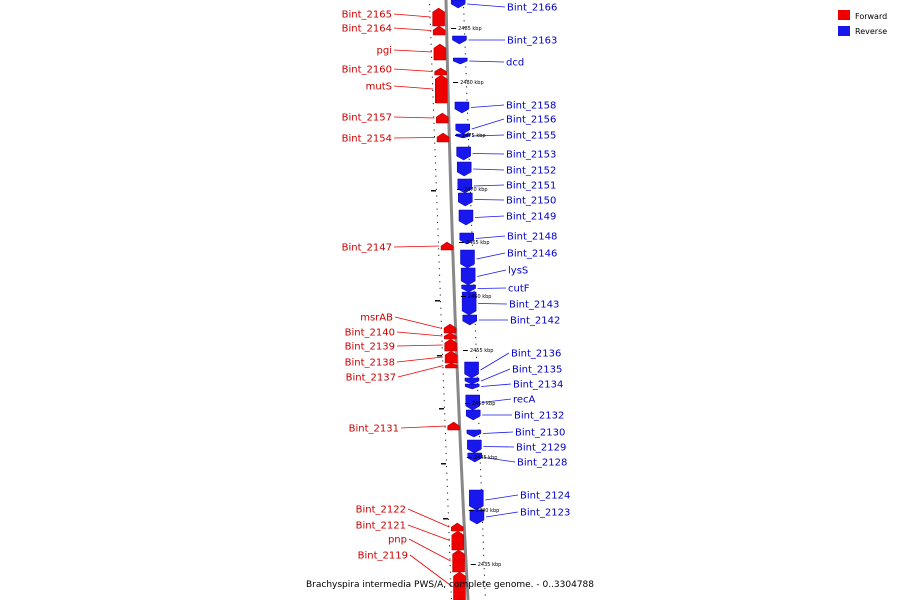 This screenshot has height=600, width=900. Describe the element at coordinates (376, 318) in the screenshot. I see `forward-gene-label: msrAB` at that location.